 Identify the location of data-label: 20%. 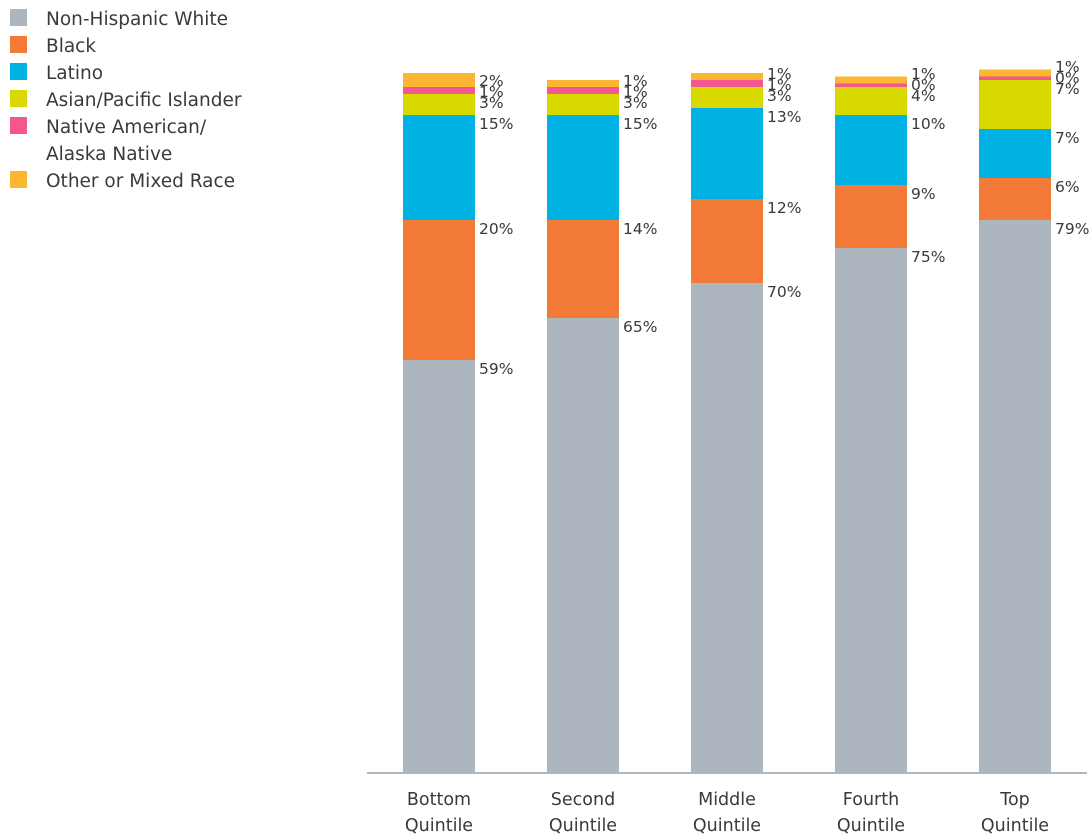
(496, 229).